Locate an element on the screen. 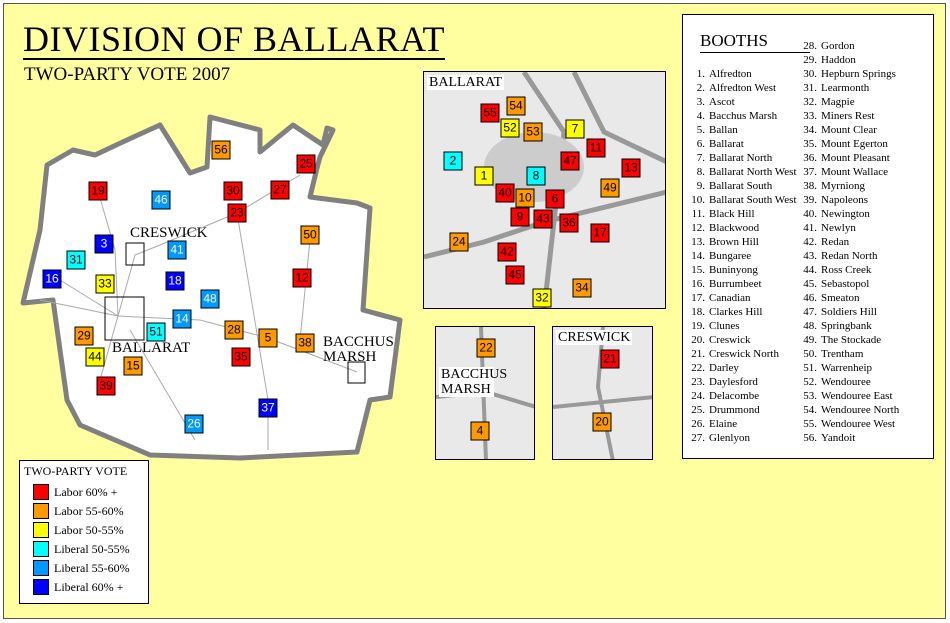 The width and height of the screenshot is (950, 623). booth-marker-45: 45 is located at coordinates (515, 275).